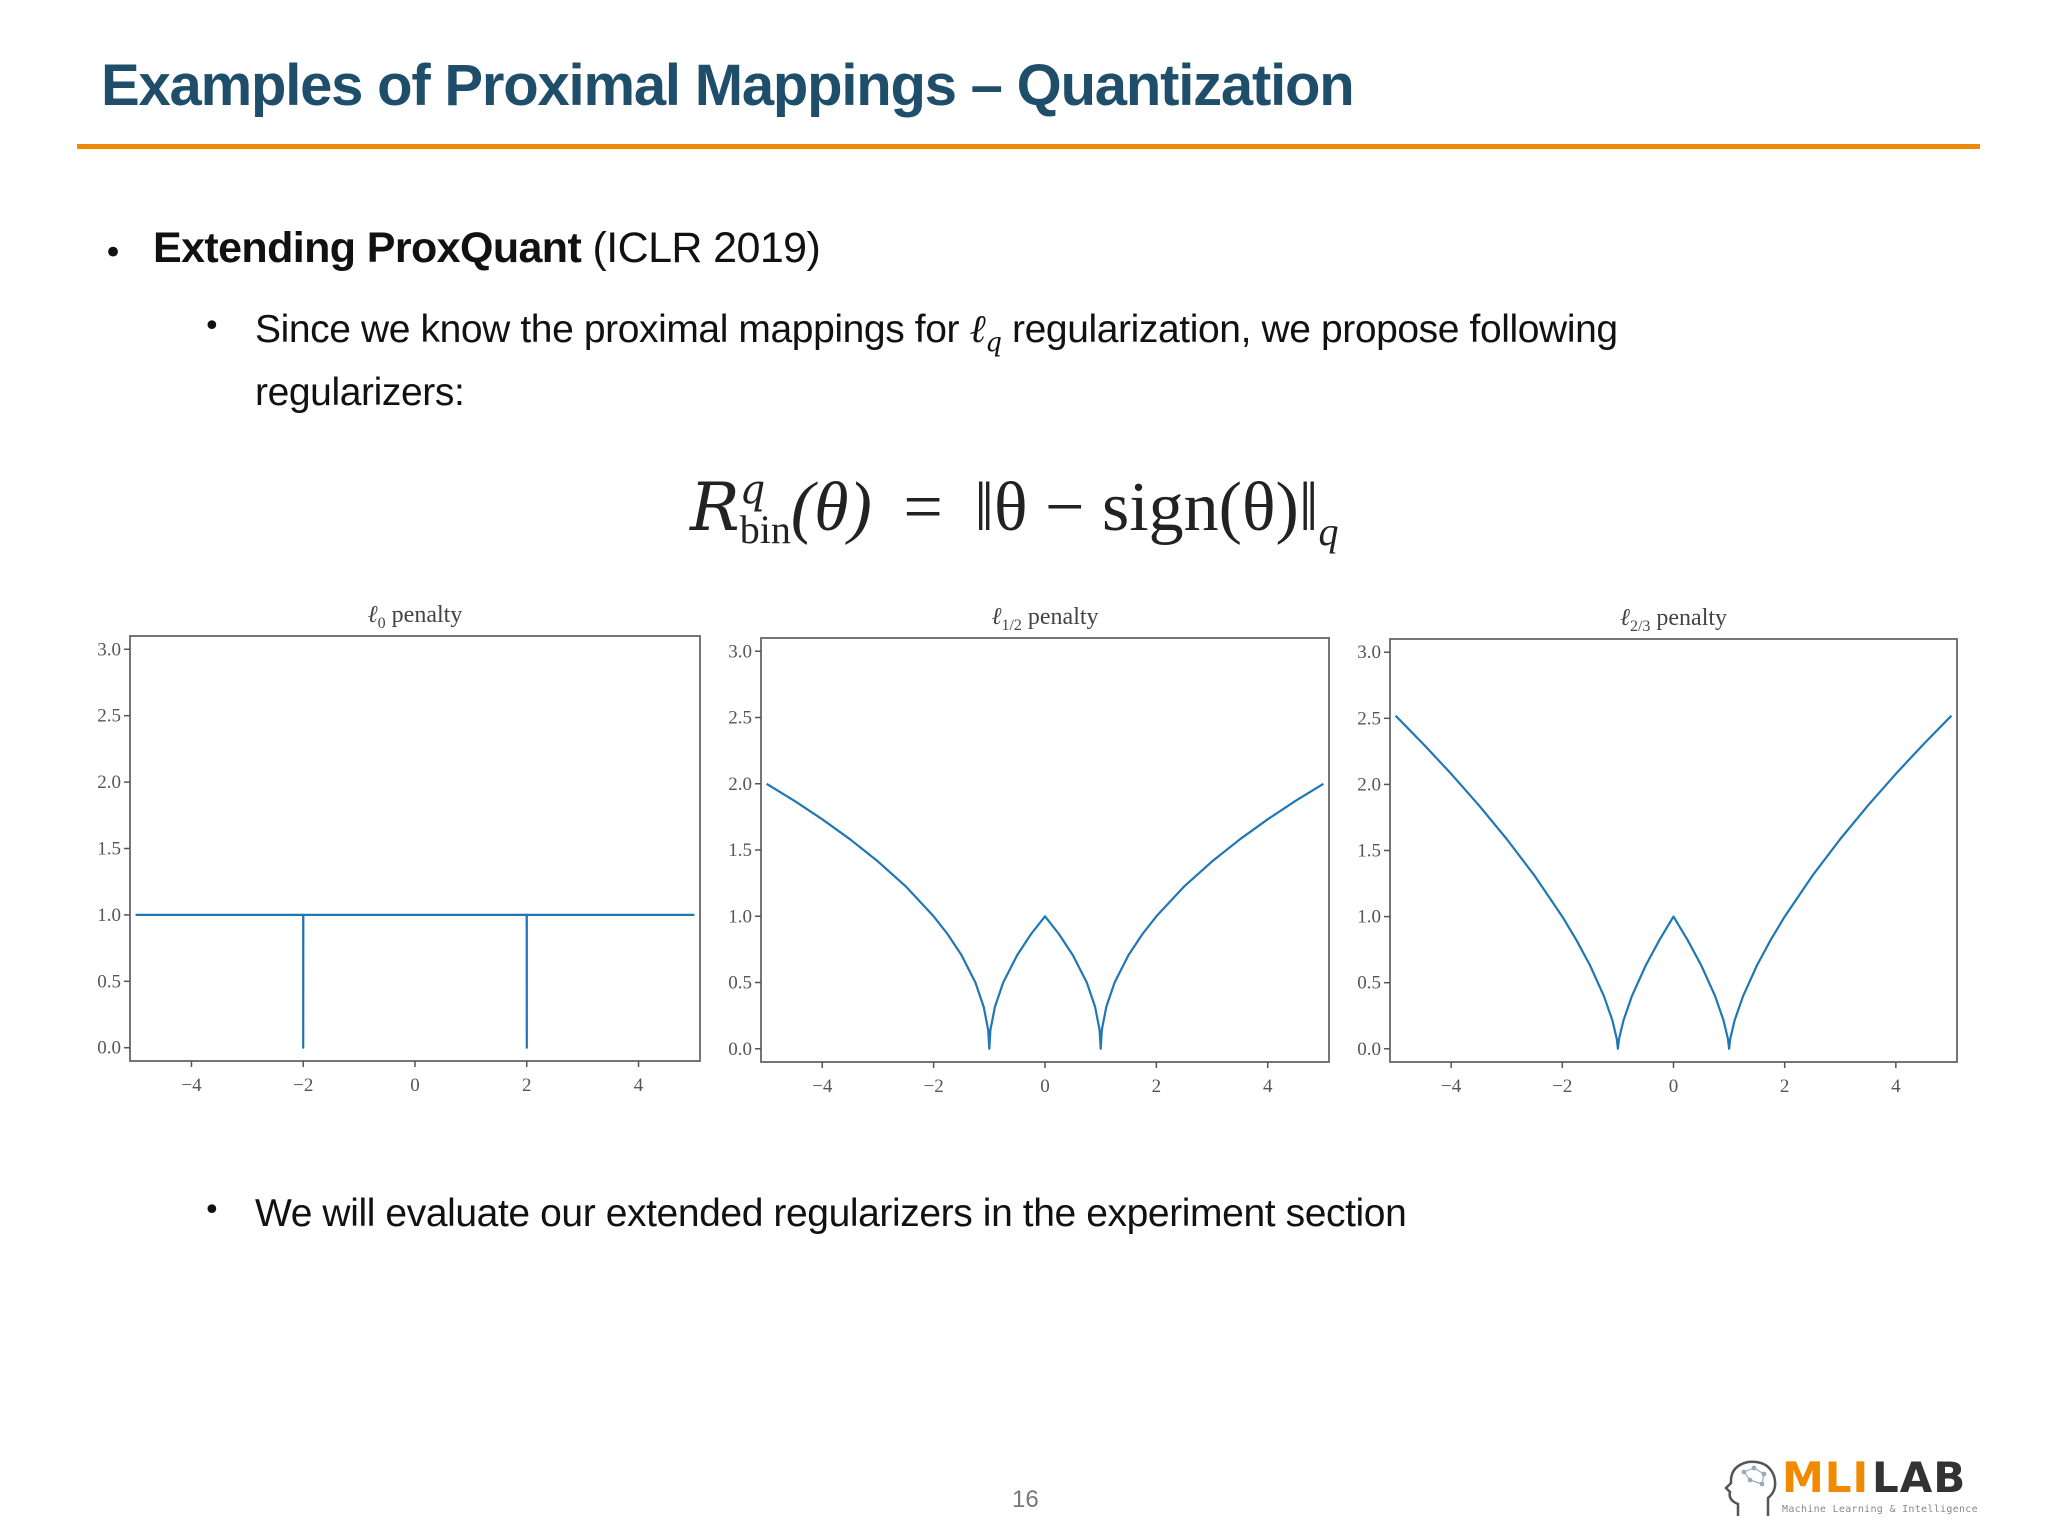 The height and width of the screenshot is (1536, 2048). I want to click on bullet-level1-bold: Extending ProxQuant, so click(367, 248).